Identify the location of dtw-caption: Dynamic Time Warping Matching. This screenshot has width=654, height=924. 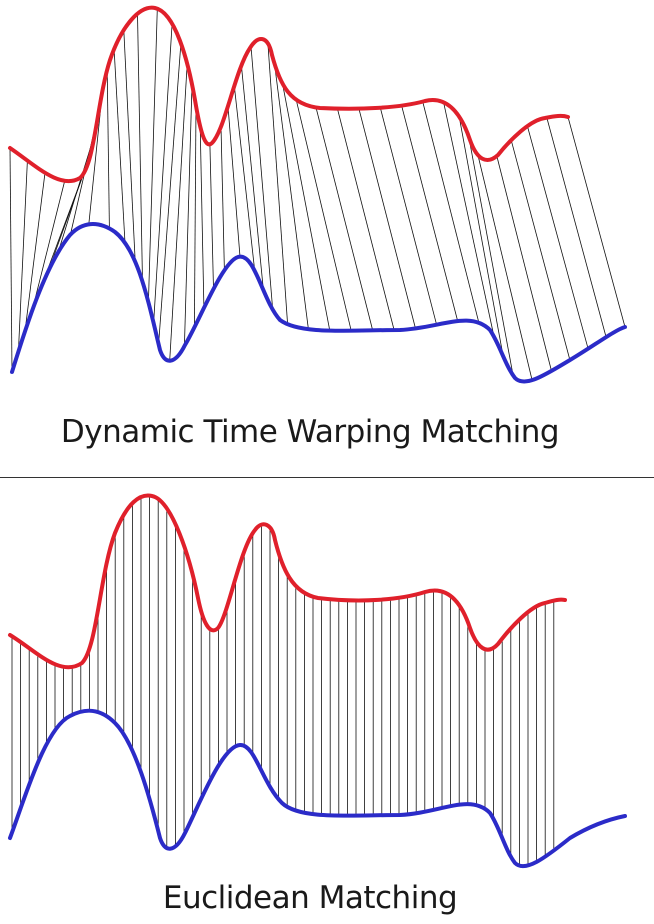
(310, 432).